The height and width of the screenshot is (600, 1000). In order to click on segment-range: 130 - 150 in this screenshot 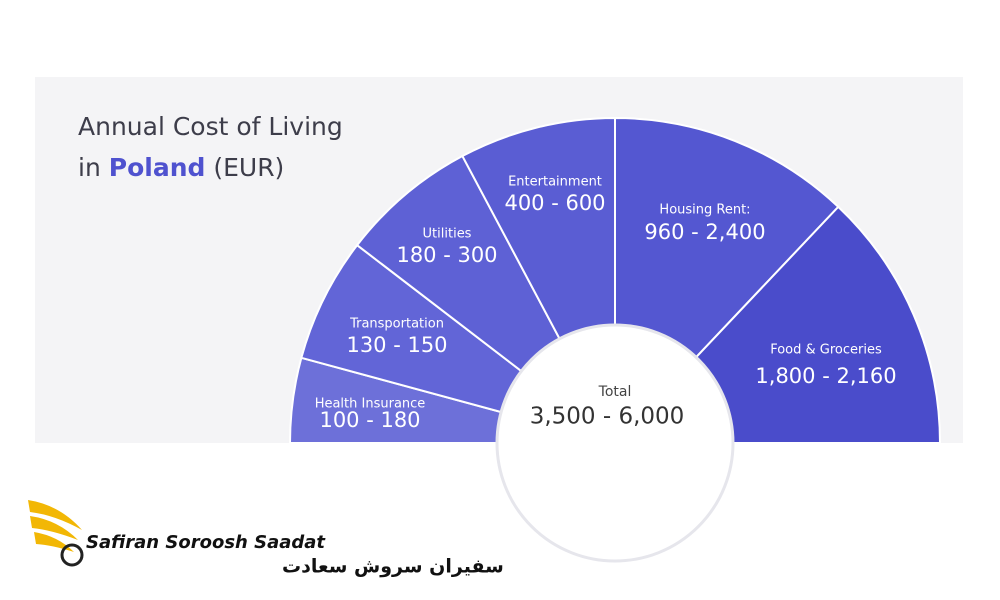, I will do `click(396, 345)`.